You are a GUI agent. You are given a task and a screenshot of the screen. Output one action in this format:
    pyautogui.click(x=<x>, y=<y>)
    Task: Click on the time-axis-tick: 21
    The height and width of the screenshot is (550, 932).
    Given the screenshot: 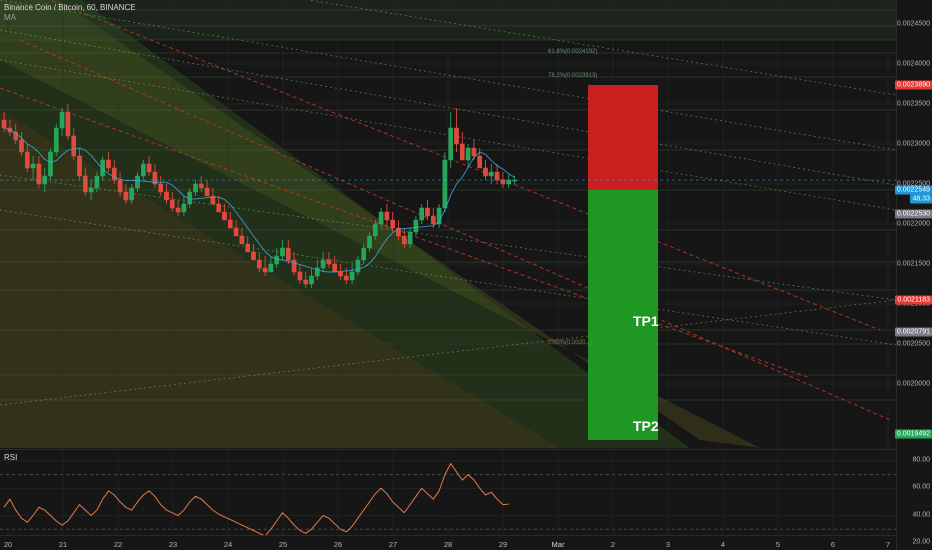 What is the action you would take?
    pyautogui.click(x=63, y=544)
    